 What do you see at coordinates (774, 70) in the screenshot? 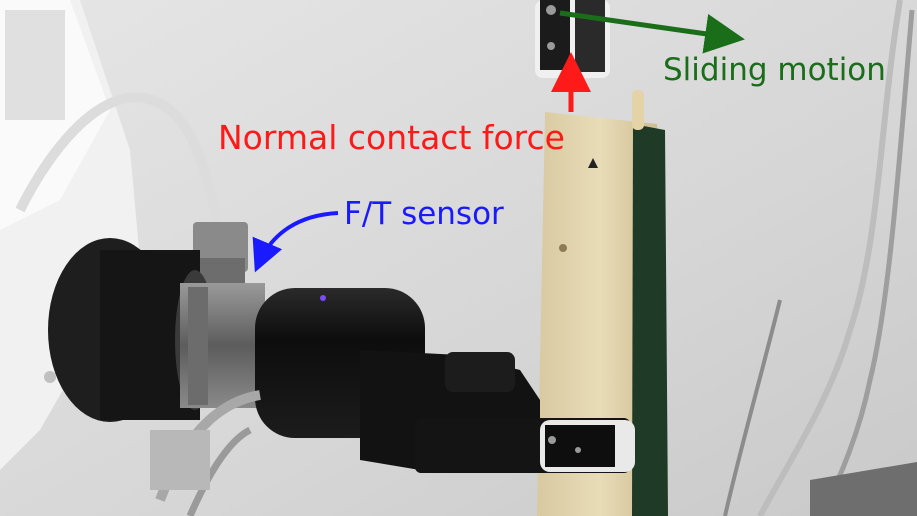
I see `sliding-motion-label: Sliding motion` at bounding box center [774, 70].